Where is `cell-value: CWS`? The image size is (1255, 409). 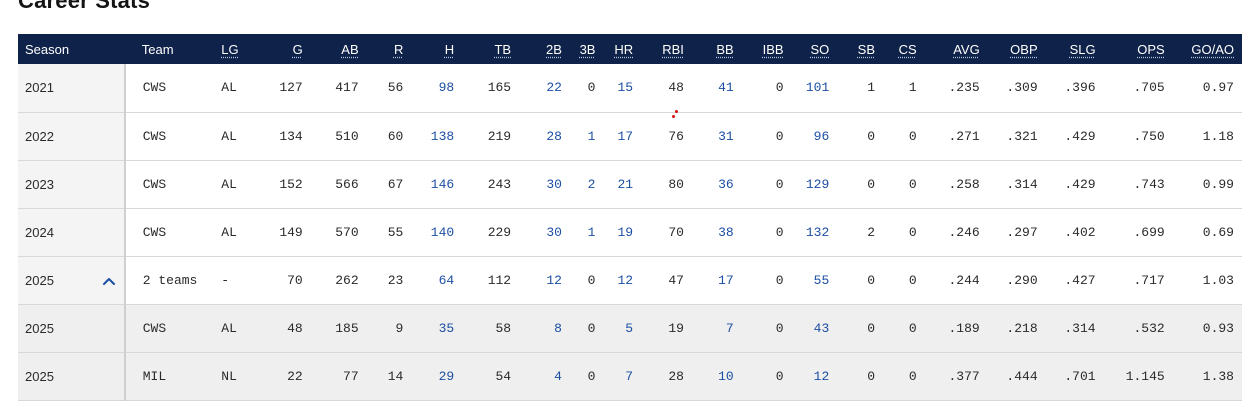 cell-value: CWS is located at coordinates (154, 232).